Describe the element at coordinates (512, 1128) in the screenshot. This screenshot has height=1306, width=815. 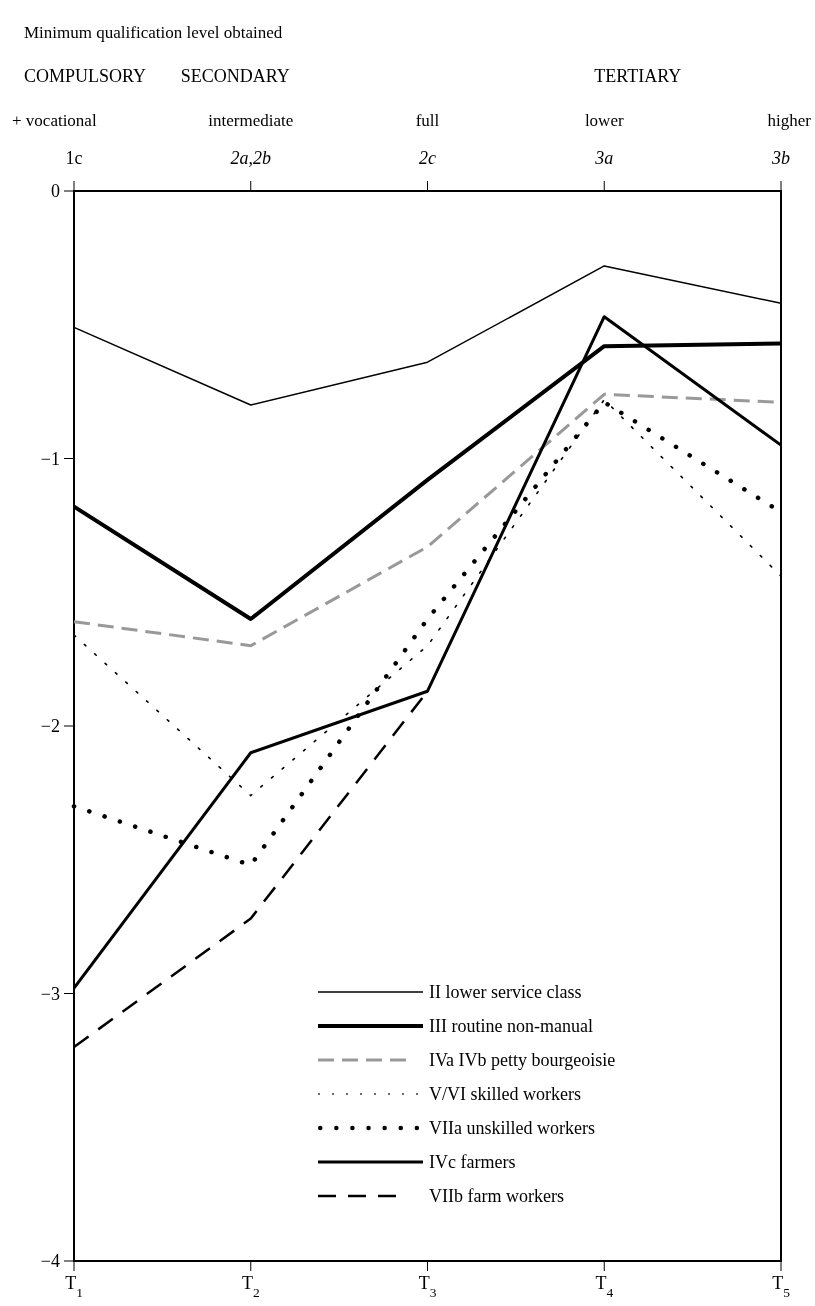
I see `legend-label: VIIa unskilled workers` at that location.